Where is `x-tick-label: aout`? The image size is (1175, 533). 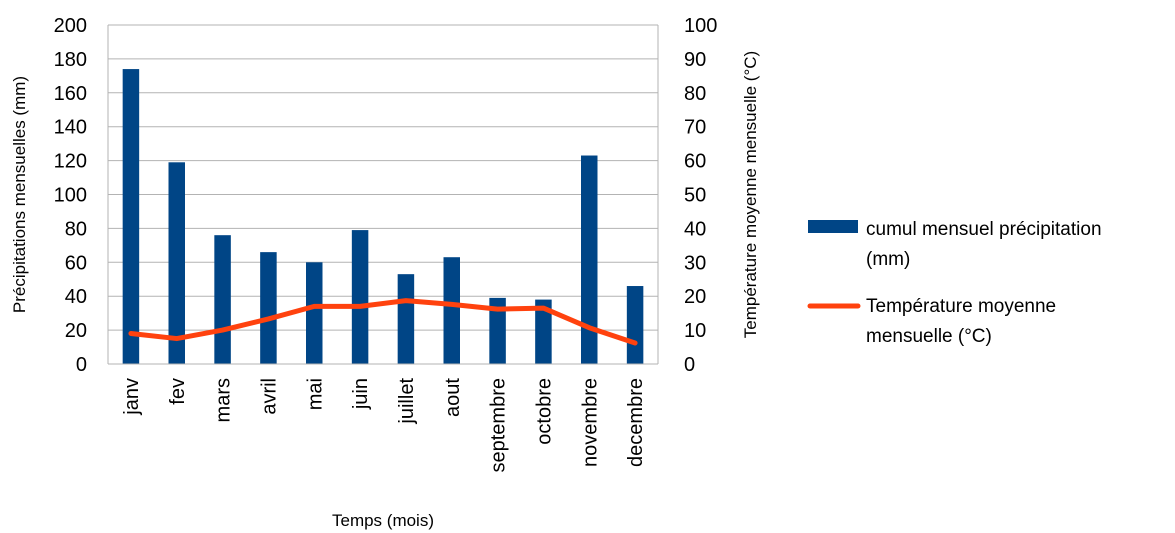 x-tick-label: aout is located at coordinates (453, 397).